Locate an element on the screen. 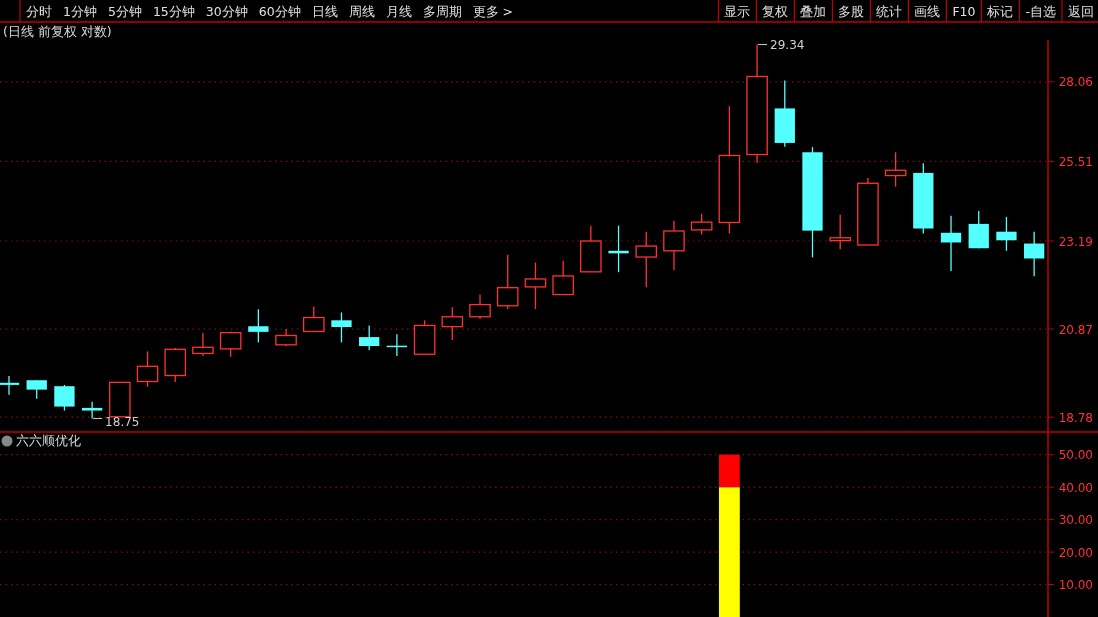 The height and width of the screenshot is (617, 1098). text: F10 is located at coordinates (964, 11).